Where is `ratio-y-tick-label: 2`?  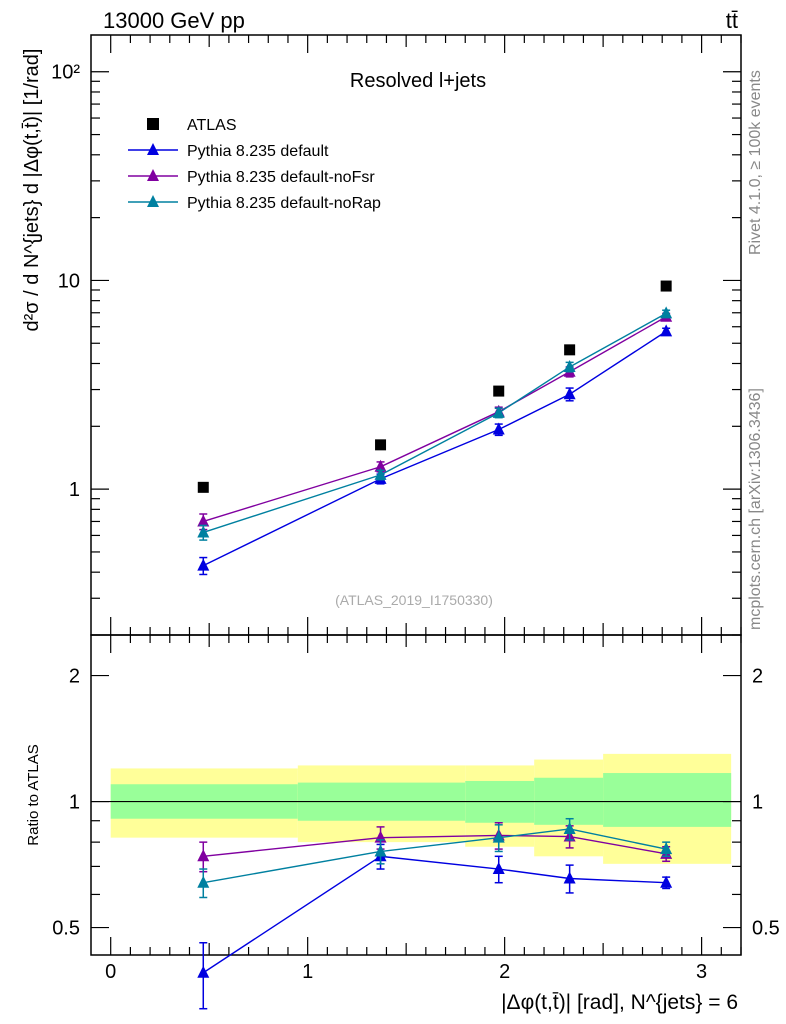
ratio-y-tick-label: 2 is located at coordinates (74, 677).